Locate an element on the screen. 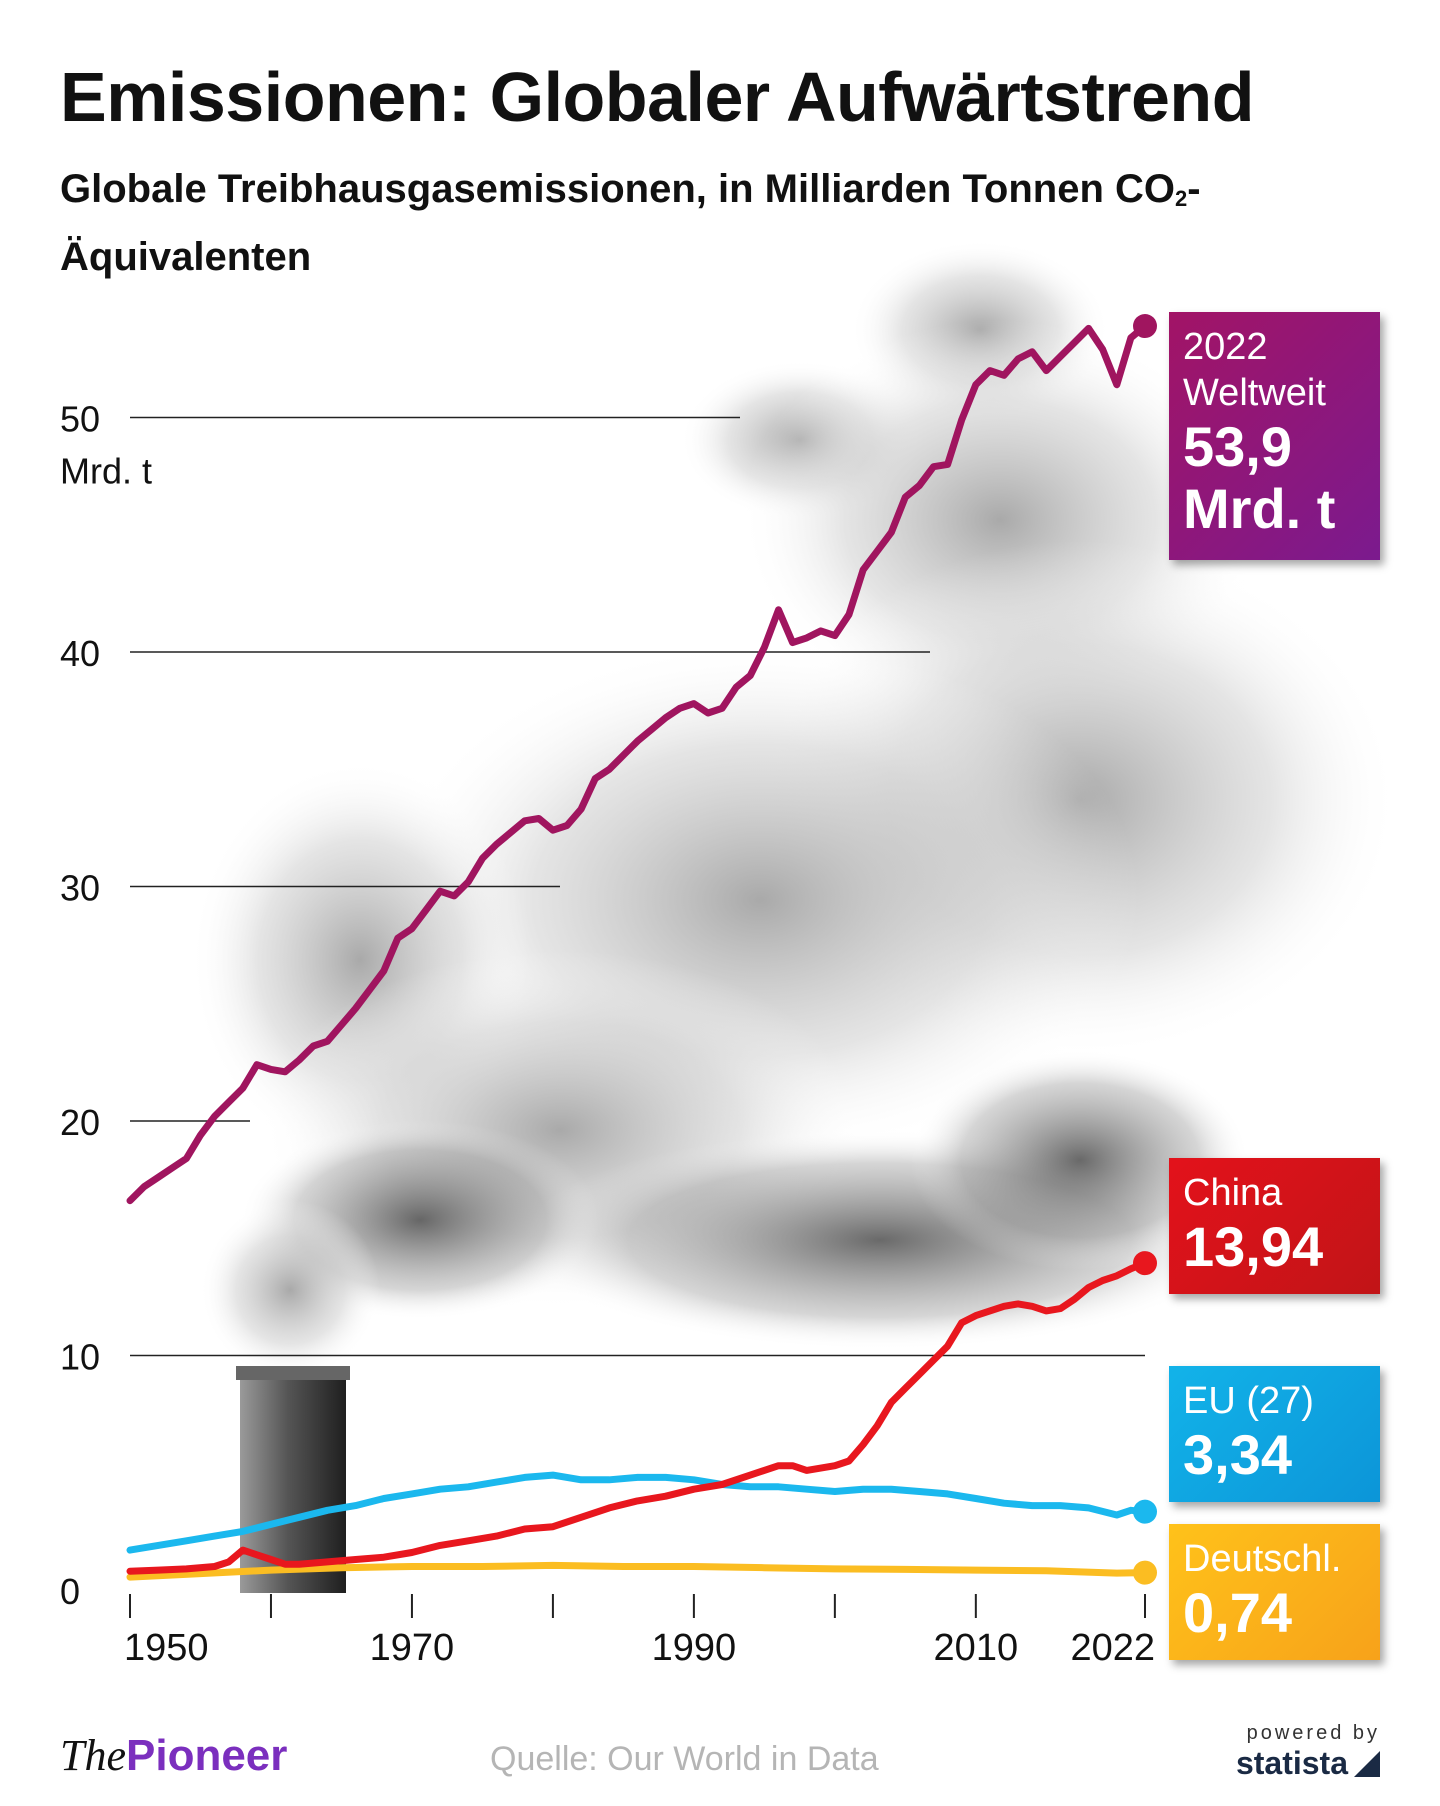  callout-weltweit: 2022 Weltweit 53,9 Mrd. t is located at coordinates (1274, 436).